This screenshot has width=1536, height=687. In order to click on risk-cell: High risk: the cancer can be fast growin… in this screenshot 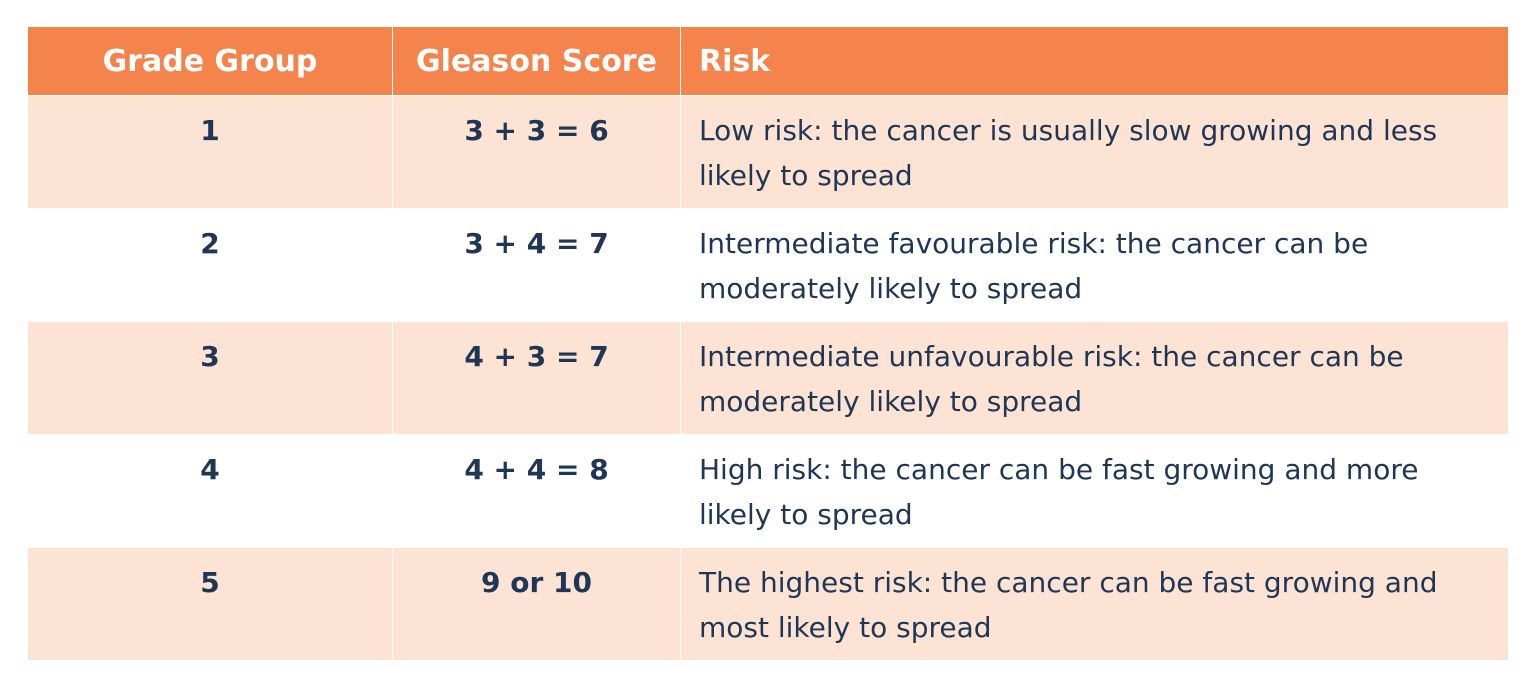, I will do `click(1094, 491)`.